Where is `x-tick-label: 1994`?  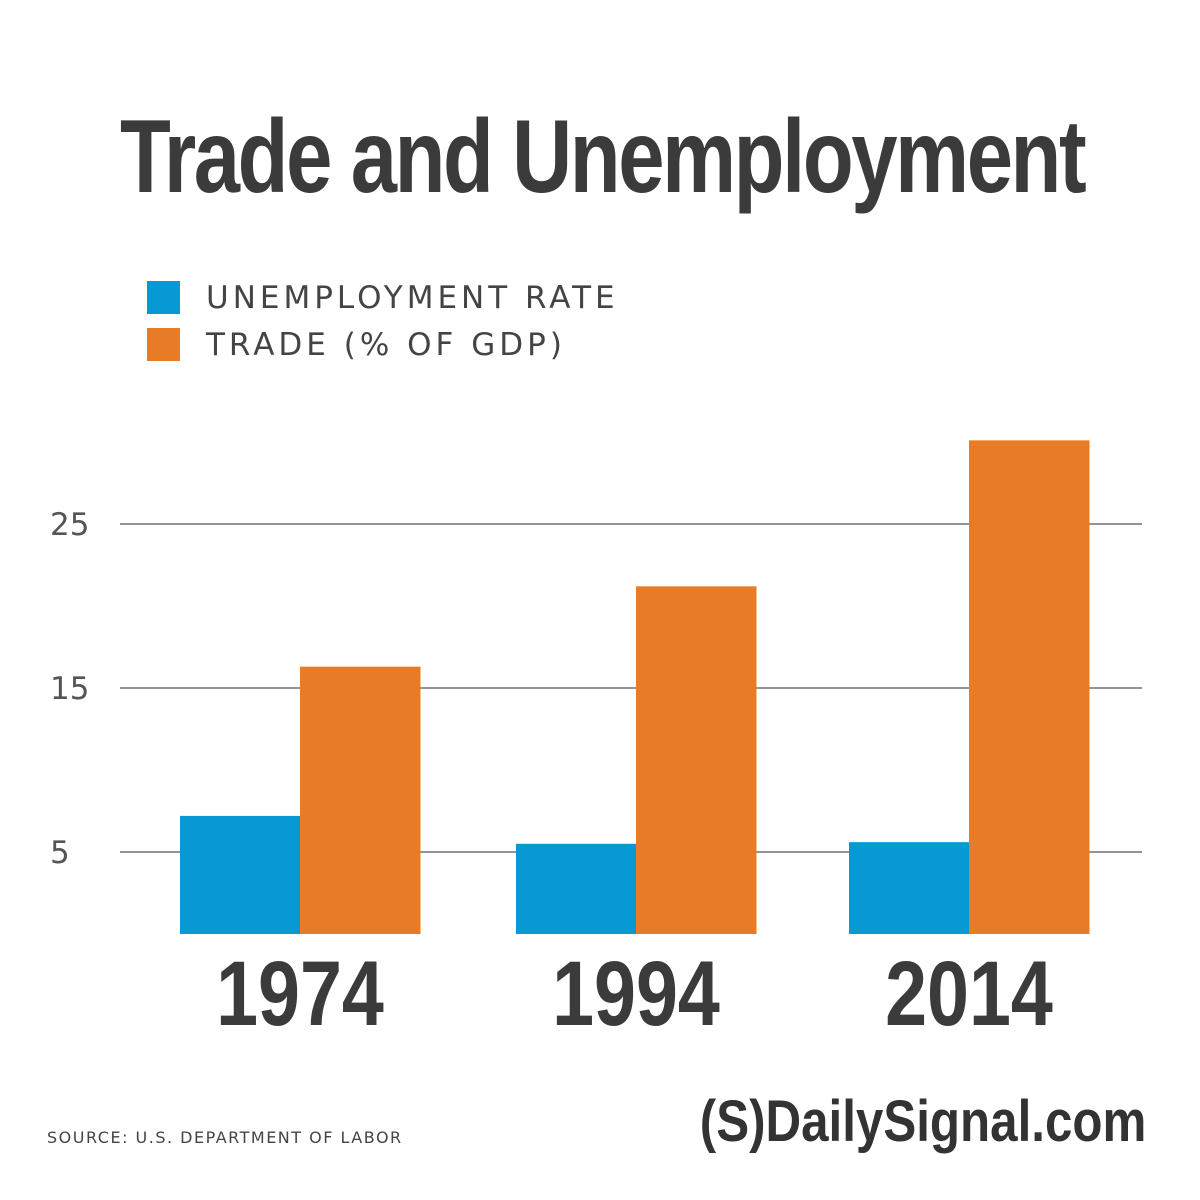 x-tick-label: 1994 is located at coordinates (636, 993).